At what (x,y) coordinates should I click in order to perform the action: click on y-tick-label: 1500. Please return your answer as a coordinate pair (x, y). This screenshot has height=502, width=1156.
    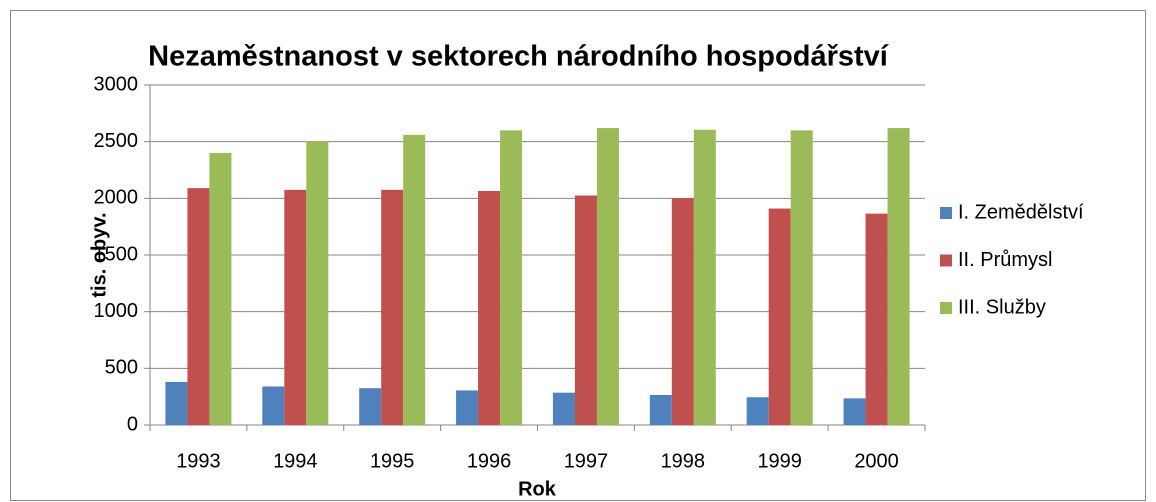
    Looking at the image, I should click on (116, 254).